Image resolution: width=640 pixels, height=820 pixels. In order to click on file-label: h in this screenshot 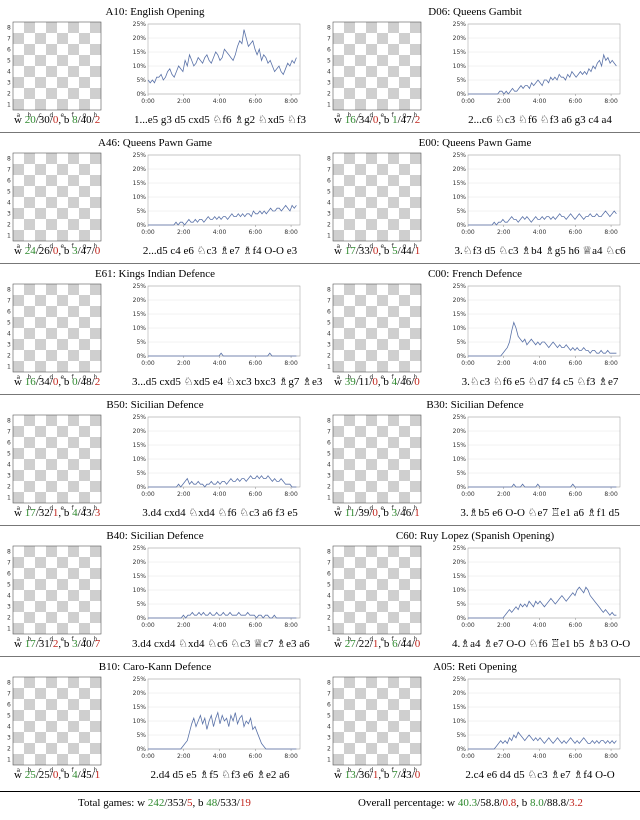, I will do `click(416, 508)`.